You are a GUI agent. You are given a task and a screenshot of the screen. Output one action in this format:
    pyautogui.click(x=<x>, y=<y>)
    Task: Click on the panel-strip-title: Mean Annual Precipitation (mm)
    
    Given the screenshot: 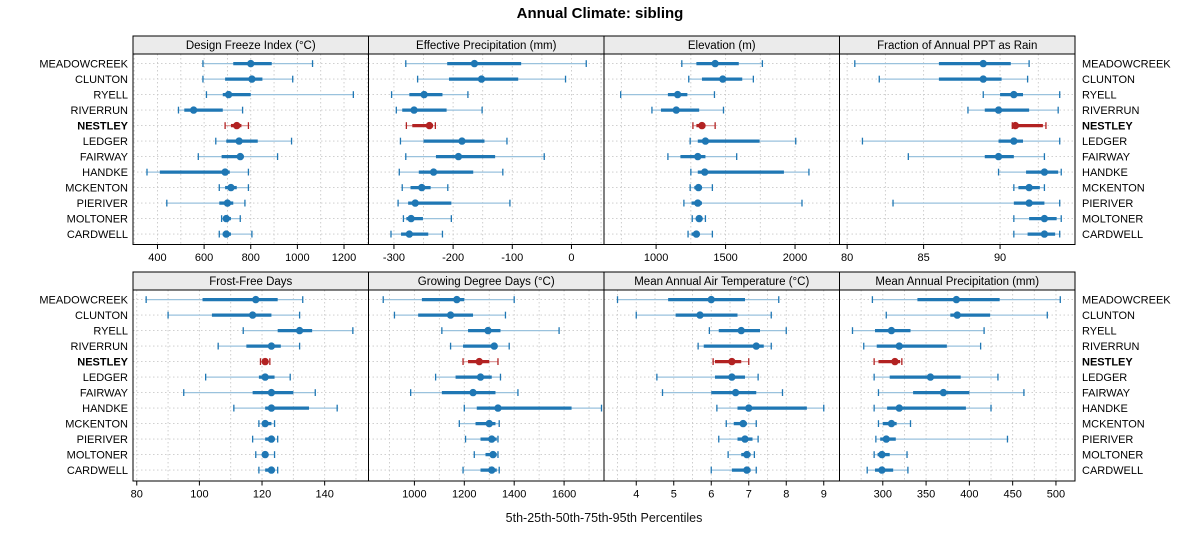 What is the action you would take?
    pyautogui.click(x=957, y=282)
    